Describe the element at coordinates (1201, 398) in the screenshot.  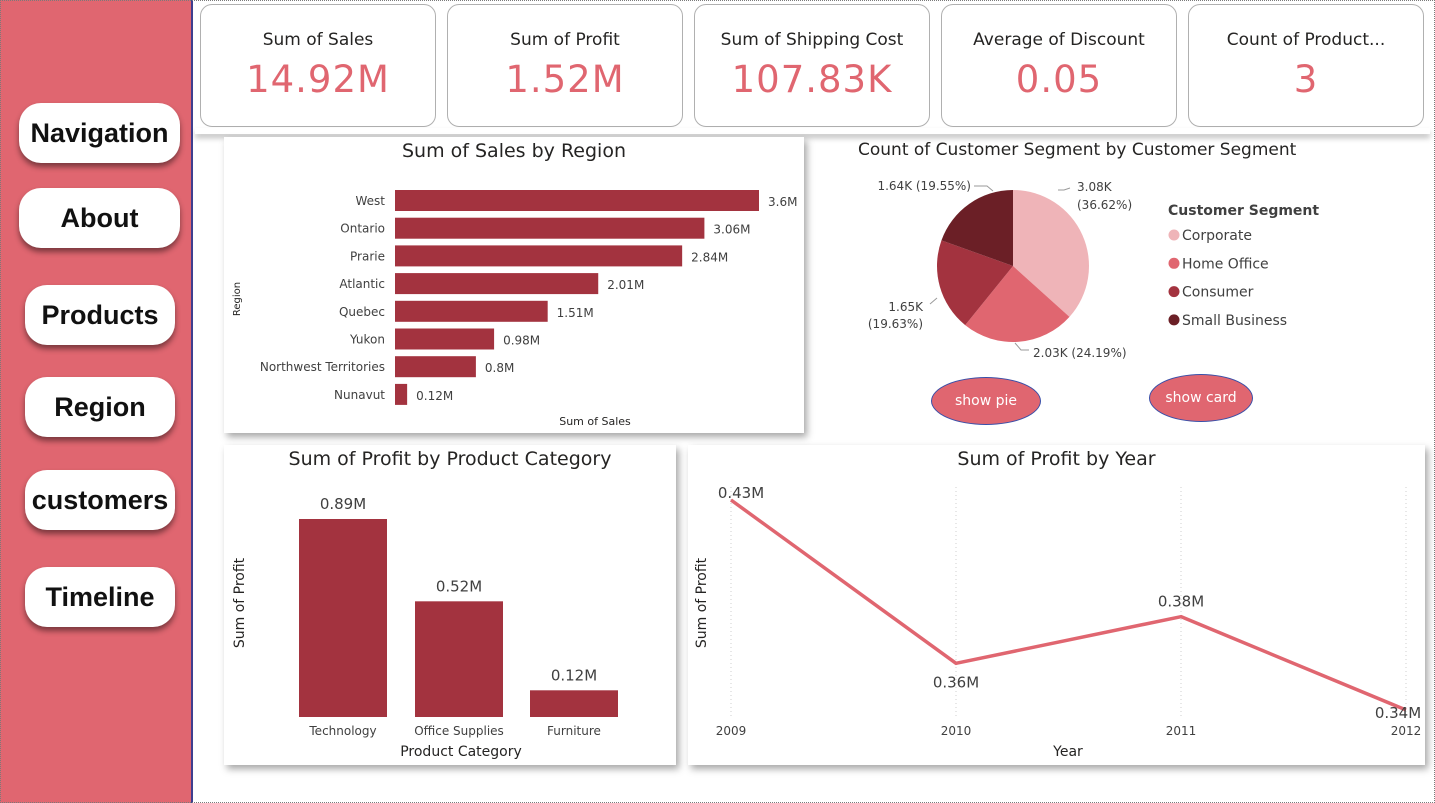
I see `show-card-button: show card` at that location.